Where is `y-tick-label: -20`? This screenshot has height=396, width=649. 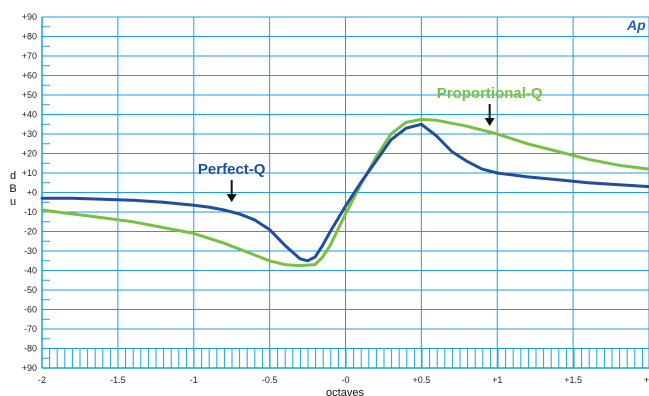
y-tick-label: -20 is located at coordinates (30, 232).